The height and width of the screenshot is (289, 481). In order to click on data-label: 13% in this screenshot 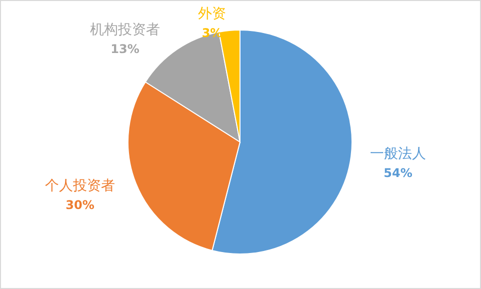, I will do `click(125, 49)`.